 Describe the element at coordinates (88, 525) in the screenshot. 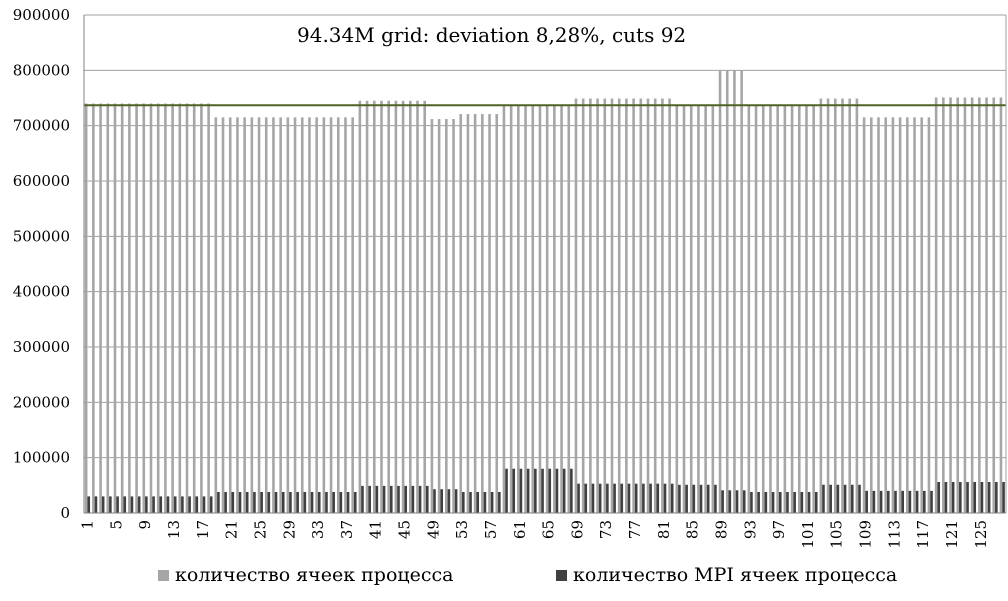

I see `x-tick-label: 1` at that location.